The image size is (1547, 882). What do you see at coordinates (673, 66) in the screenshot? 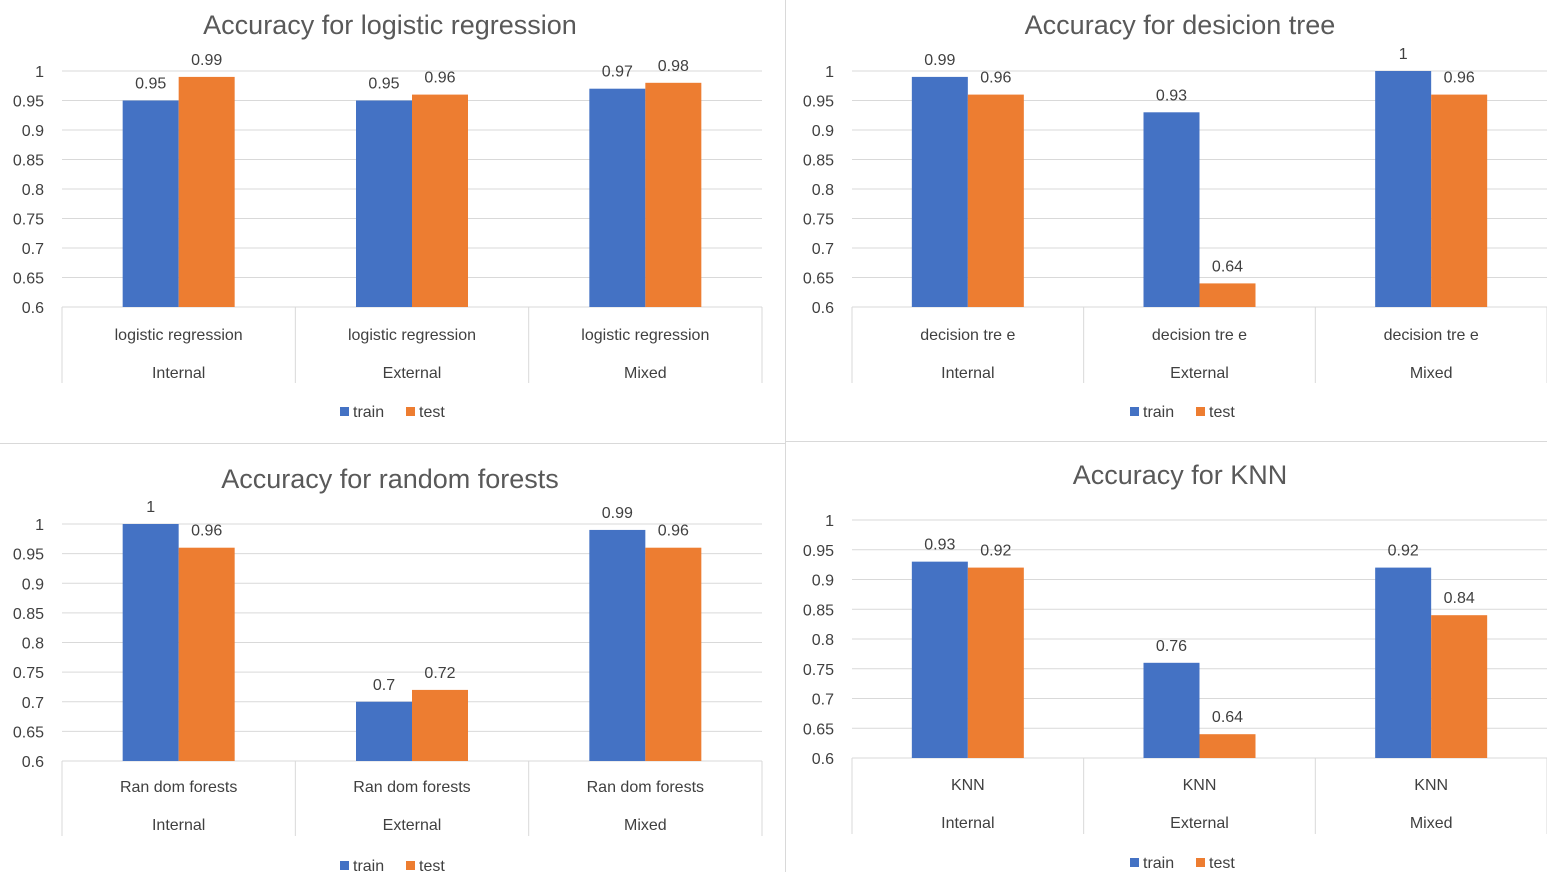
I see `data-label: 0.98` at bounding box center [673, 66].